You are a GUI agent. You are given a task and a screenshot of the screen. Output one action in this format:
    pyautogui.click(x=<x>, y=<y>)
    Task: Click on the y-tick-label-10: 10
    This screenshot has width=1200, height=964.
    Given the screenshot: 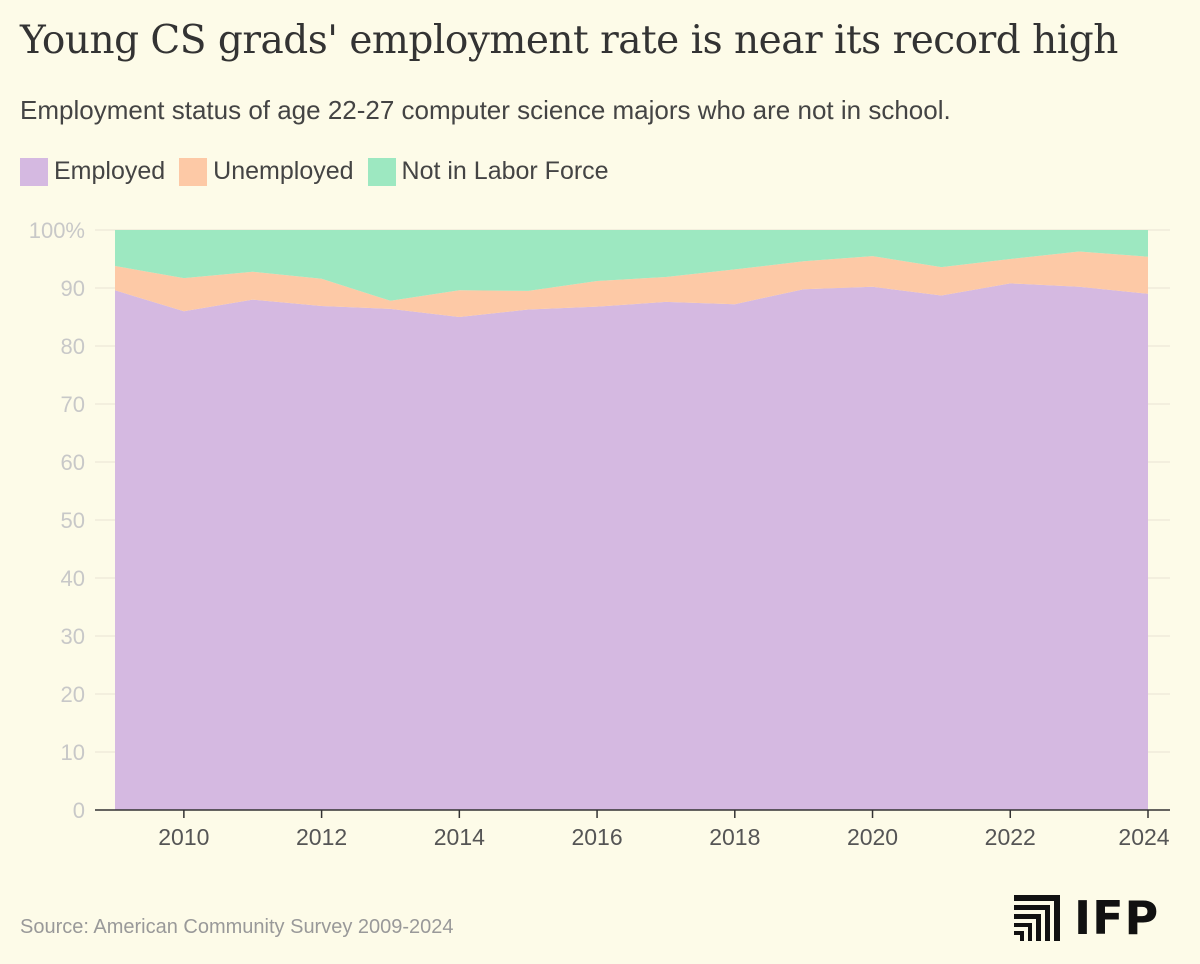 What is the action you would take?
    pyautogui.click(x=73, y=752)
    